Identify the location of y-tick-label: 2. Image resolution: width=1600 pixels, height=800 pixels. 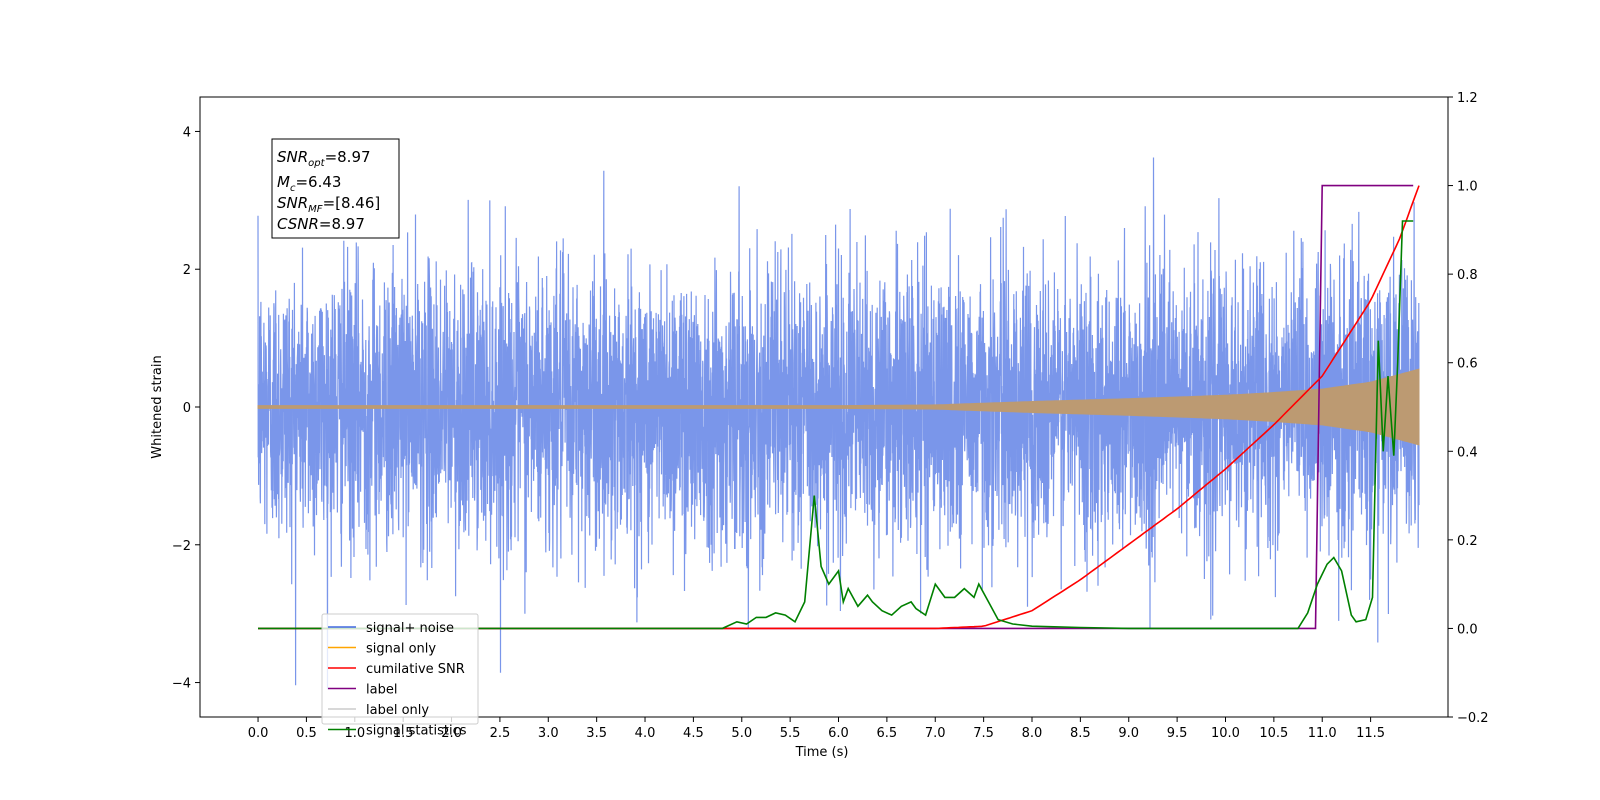
(187, 270).